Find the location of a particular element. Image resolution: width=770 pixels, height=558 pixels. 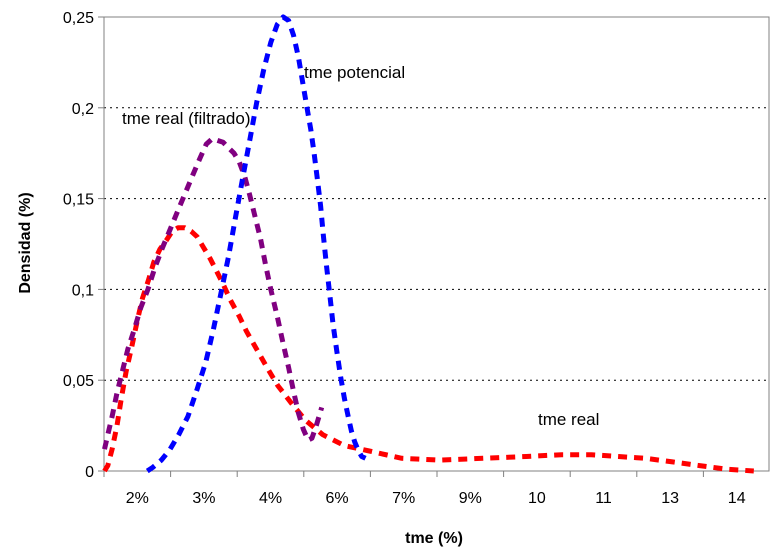

annotation-tme-real-filtrado: tme real (filtrado) is located at coordinates (186, 118).